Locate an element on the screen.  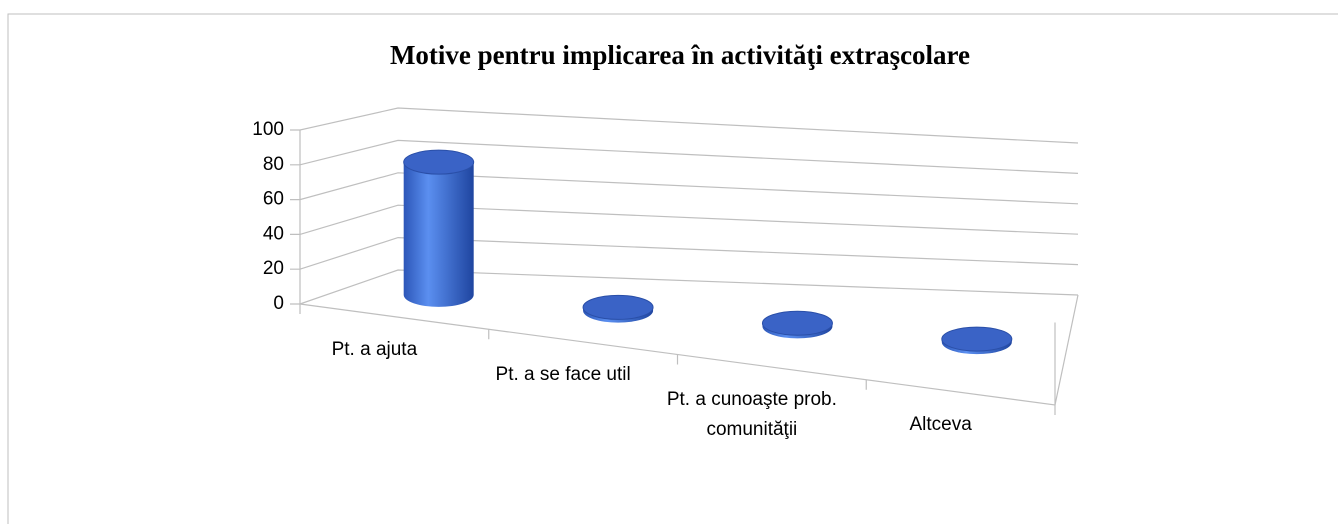
x-tick-label: Pt. a cunoaşte prob. comunităţii is located at coordinates (751, 415).